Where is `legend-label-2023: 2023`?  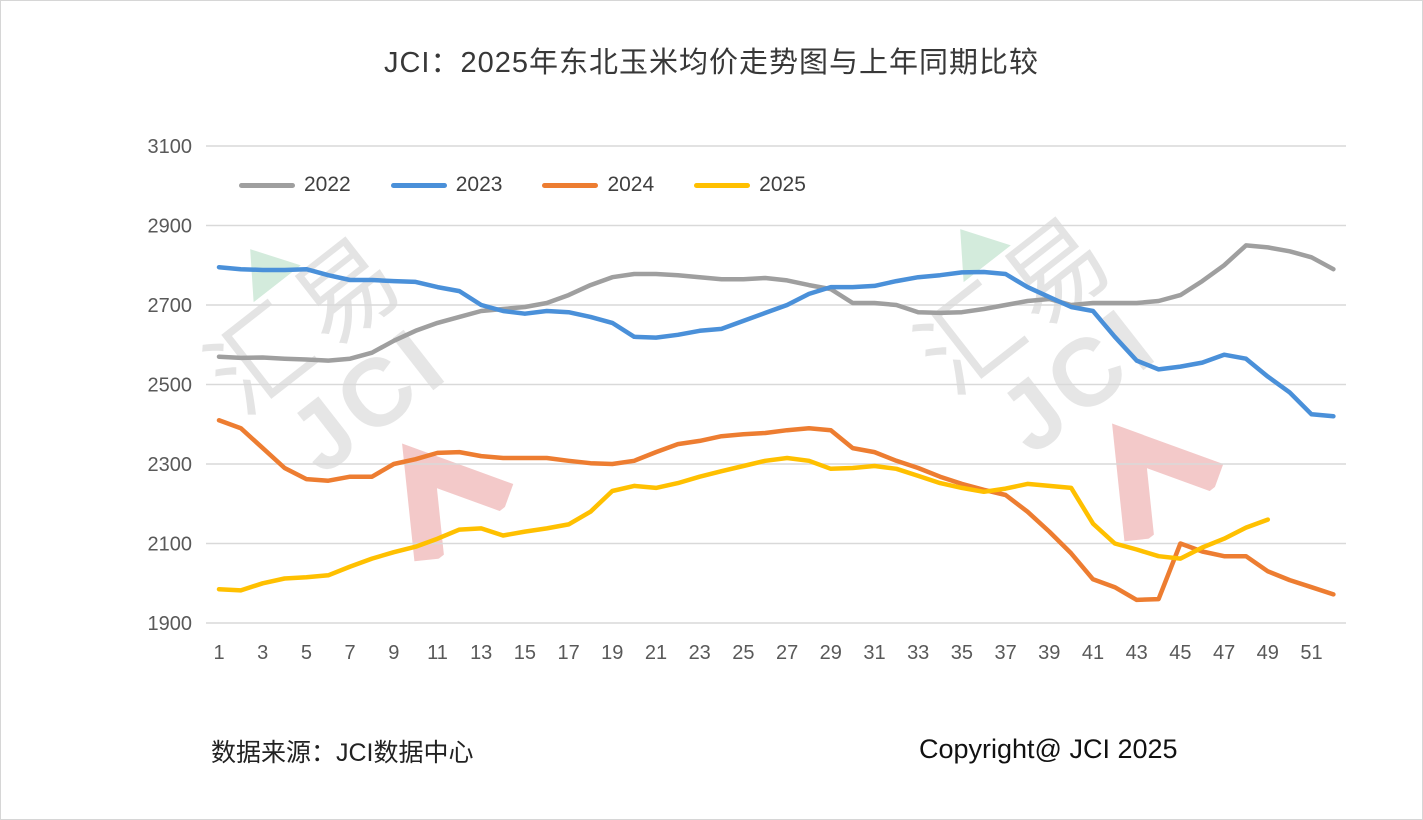
legend-label-2023: 2023 is located at coordinates (479, 184).